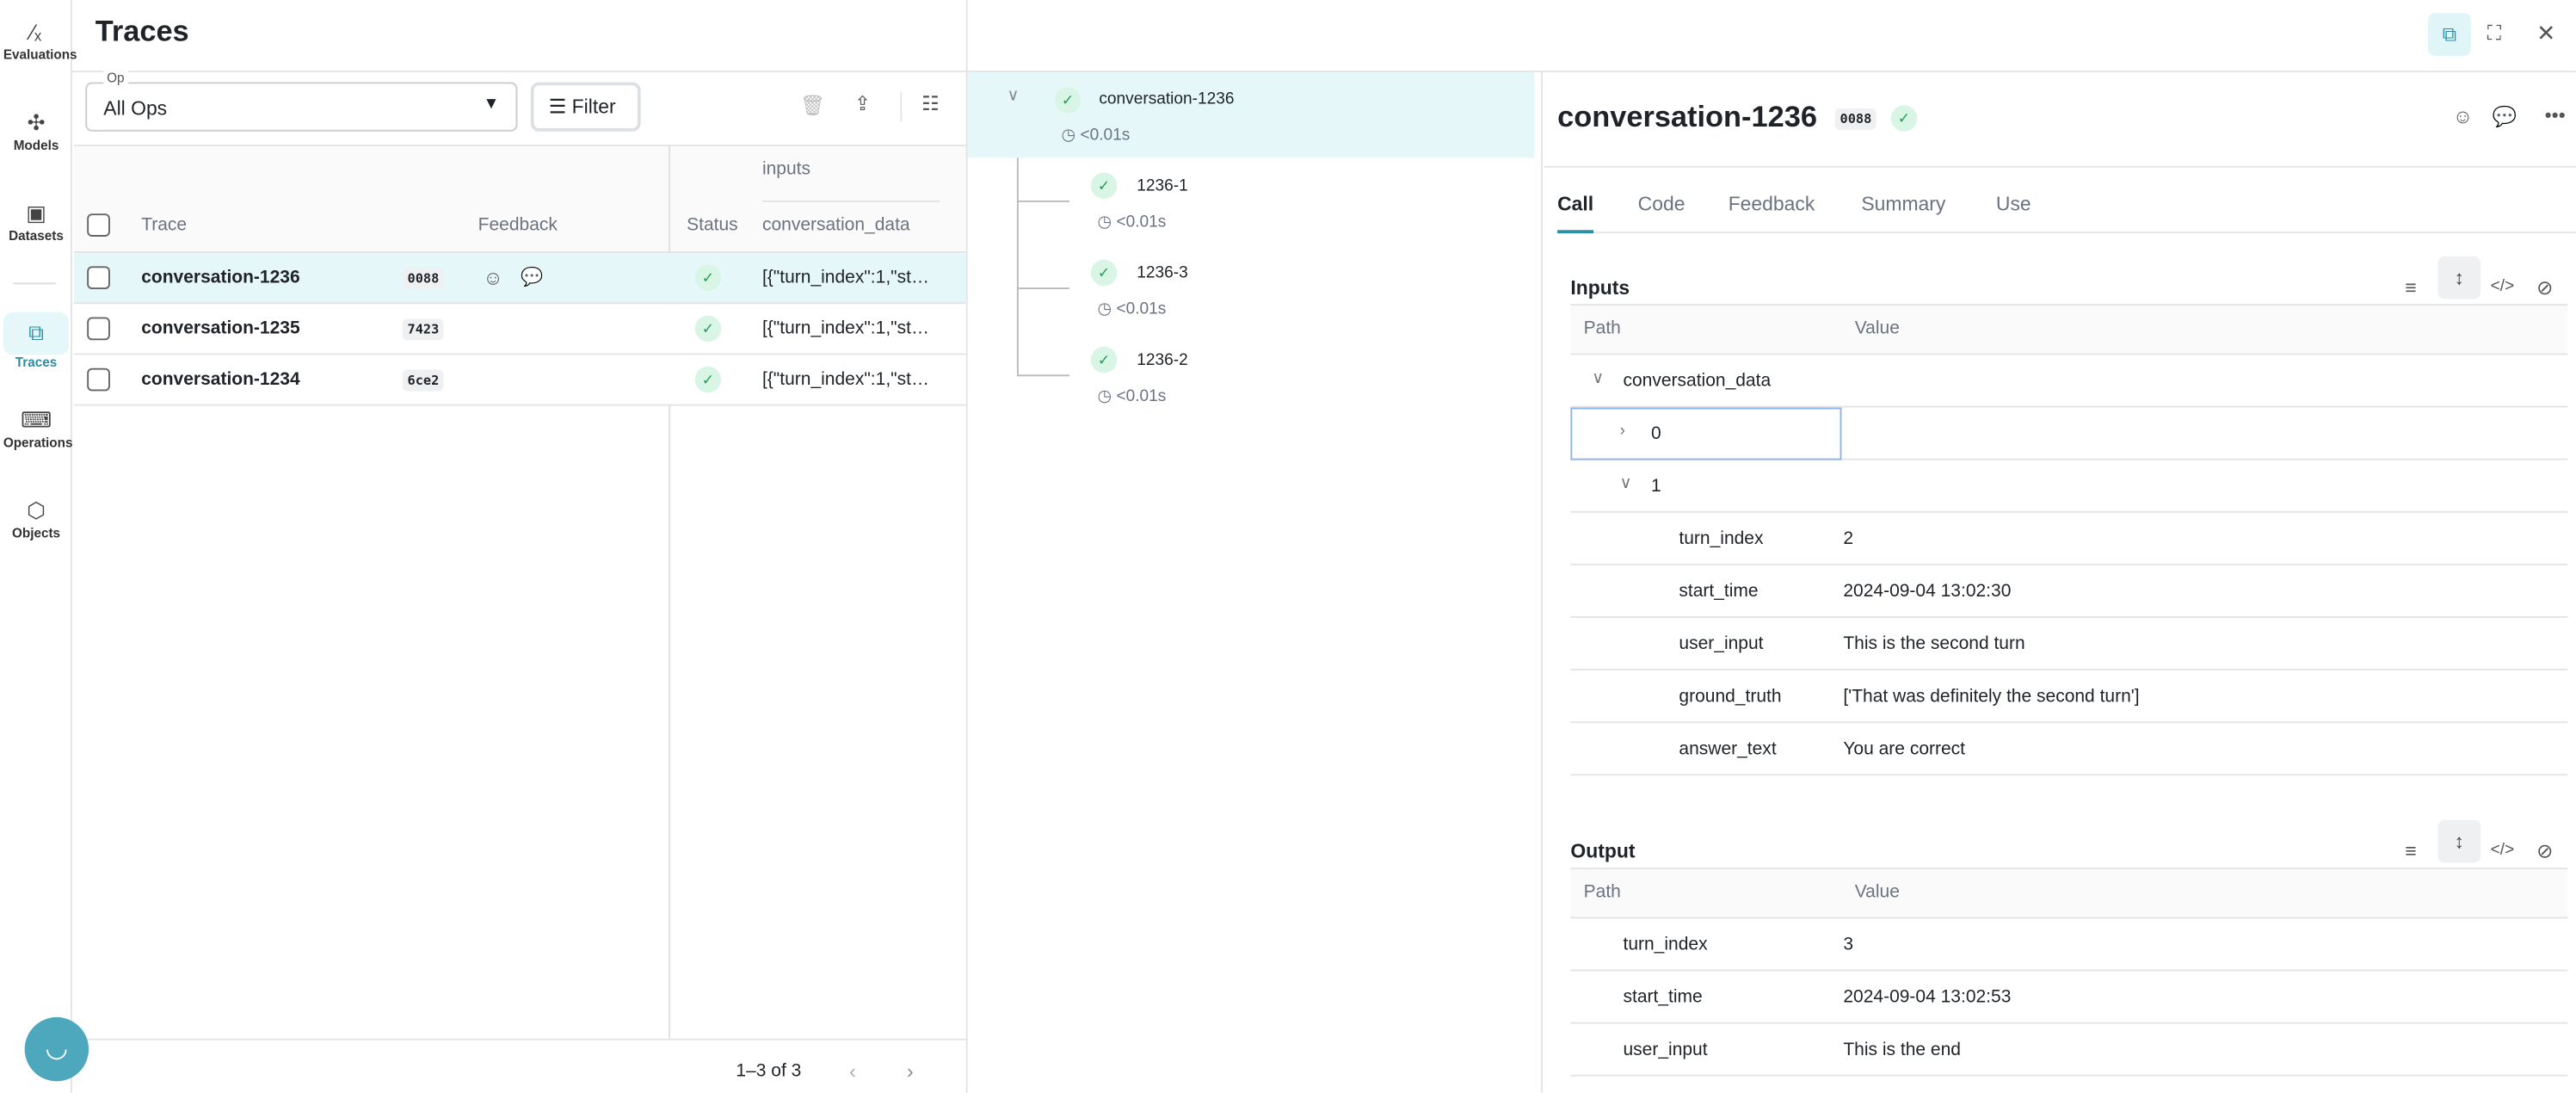 This screenshot has width=2576, height=1093. I want to click on evaluations-icon: ⁄ₓ, so click(36, 32).